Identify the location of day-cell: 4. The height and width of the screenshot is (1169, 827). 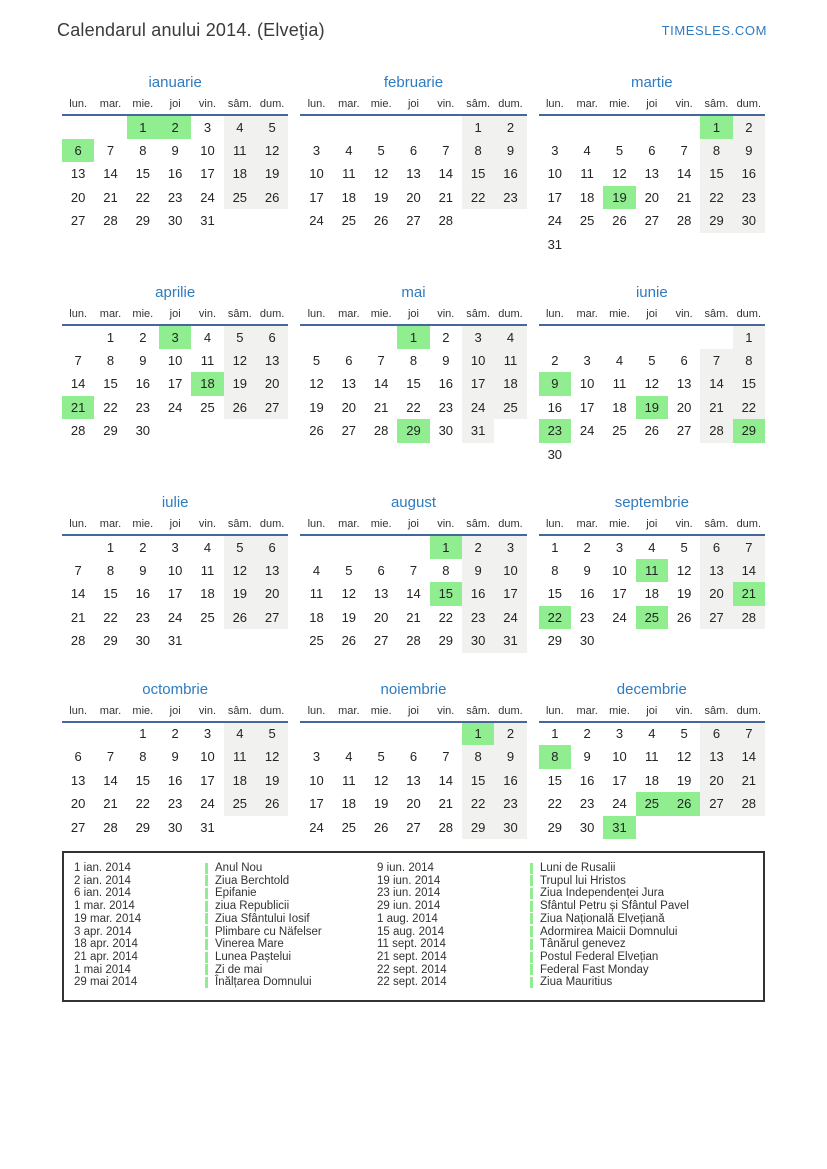
(207, 337).